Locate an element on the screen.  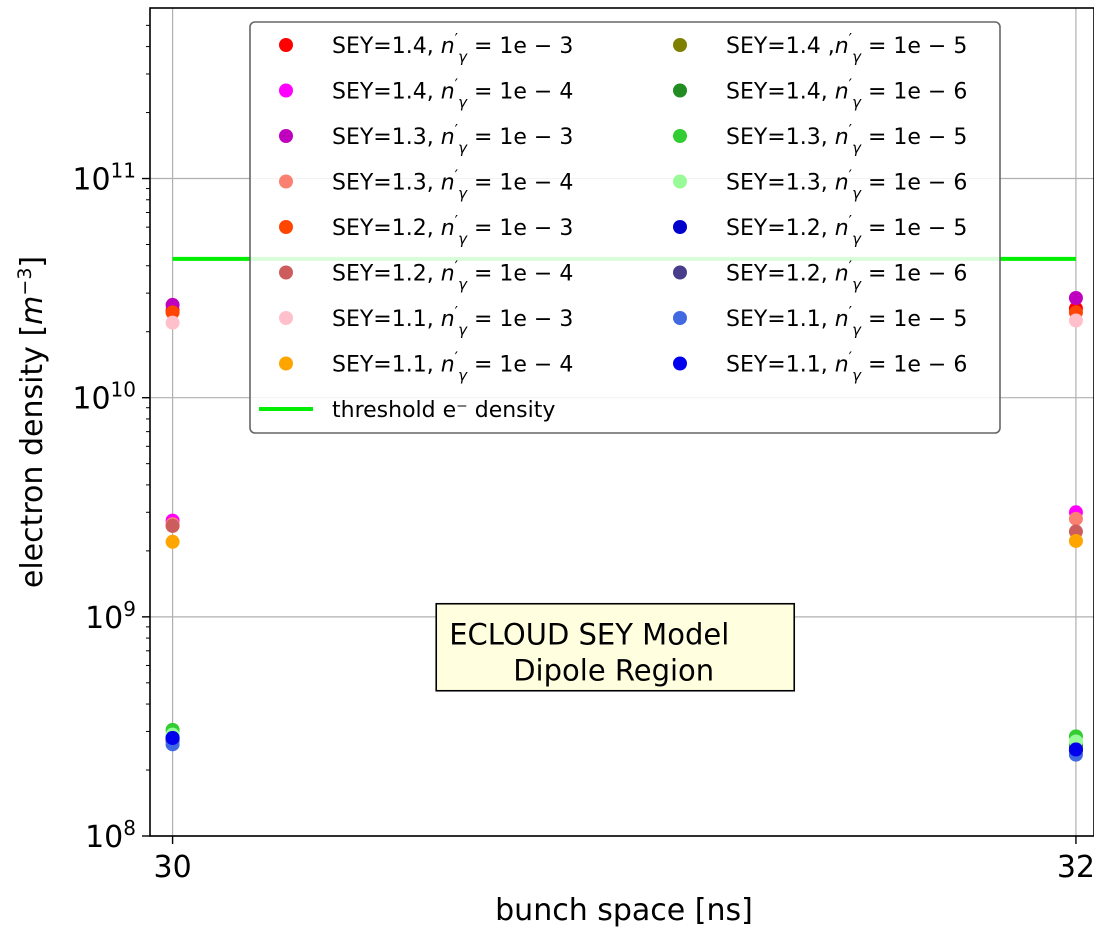
legend-label: SEY=1.4, n′γ = 1e − 6 is located at coordinates (846, 94).